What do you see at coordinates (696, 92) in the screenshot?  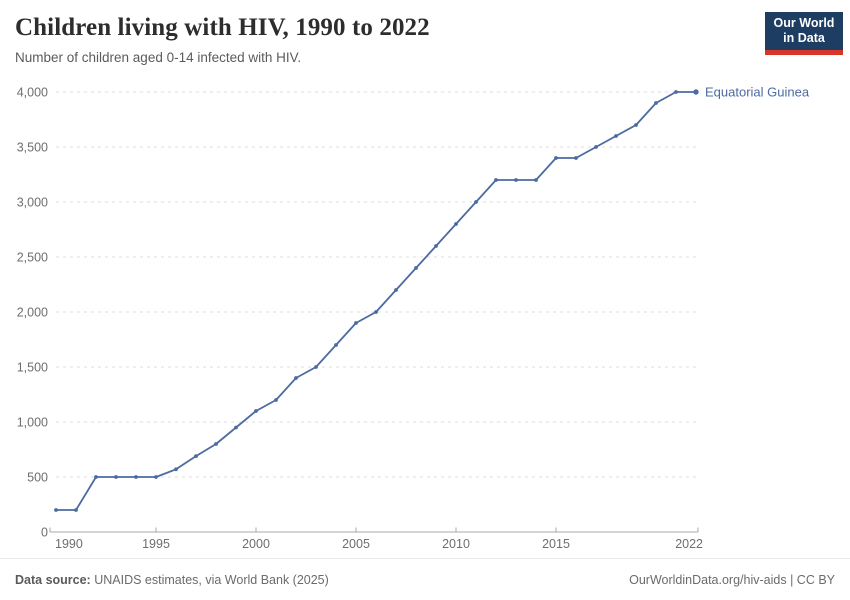 I see `data-point-end` at bounding box center [696, 92].